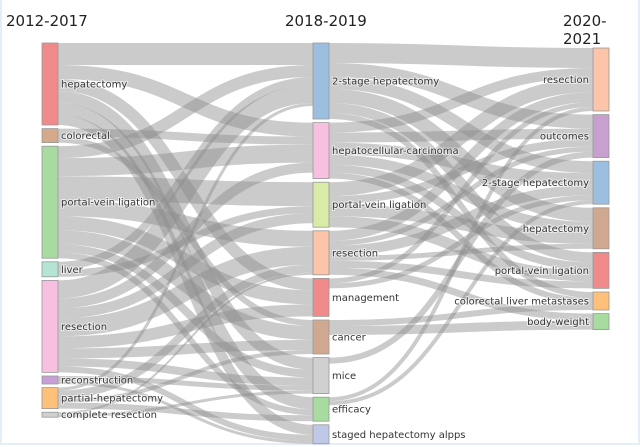  I want to click on link-b1-c3, so click(461, 193).